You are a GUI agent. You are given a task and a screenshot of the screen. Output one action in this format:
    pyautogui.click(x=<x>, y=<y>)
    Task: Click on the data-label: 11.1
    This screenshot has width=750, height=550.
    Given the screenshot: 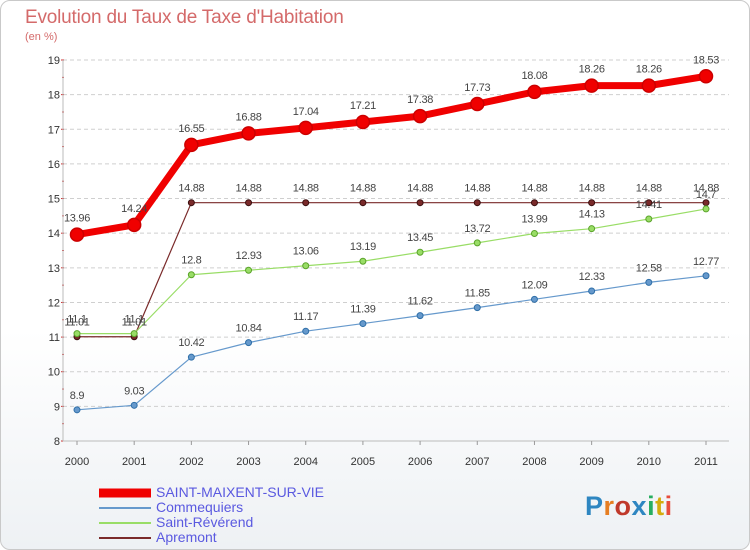 What is the action you would take?
    pyautogui.click(x=77, y=320)
    